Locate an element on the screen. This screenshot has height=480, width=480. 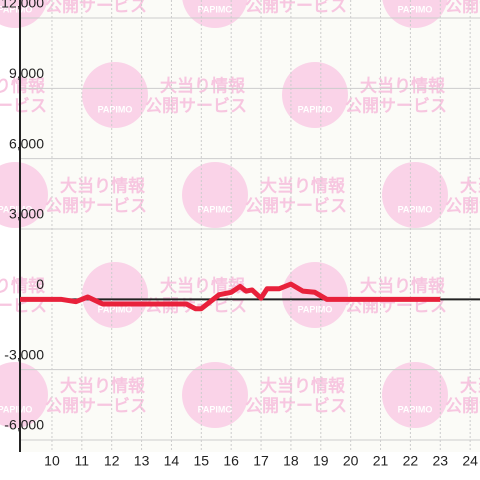
x-tick-label: 22 is located at coordinates (411, 461).